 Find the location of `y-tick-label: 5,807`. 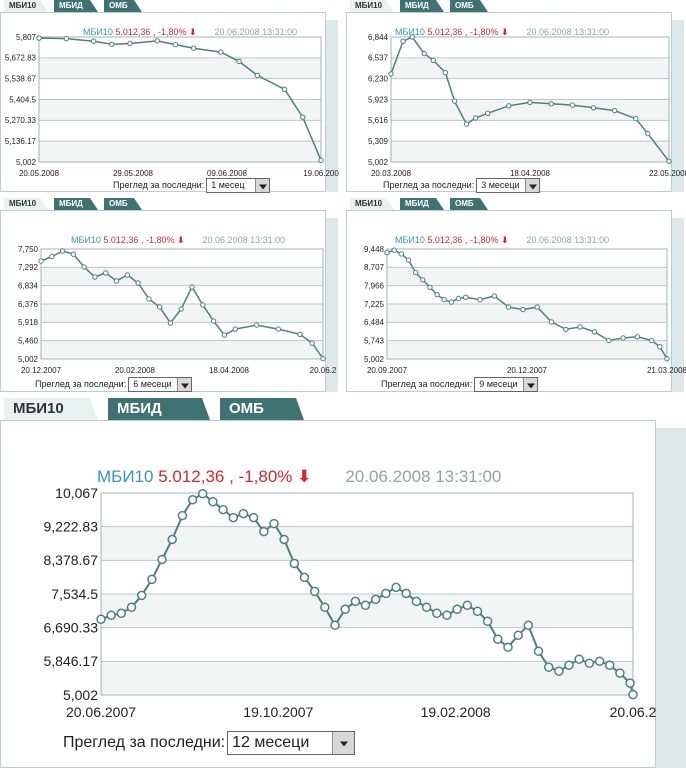

y-tick-label: 5,807 is located at coordinates (26, 37).